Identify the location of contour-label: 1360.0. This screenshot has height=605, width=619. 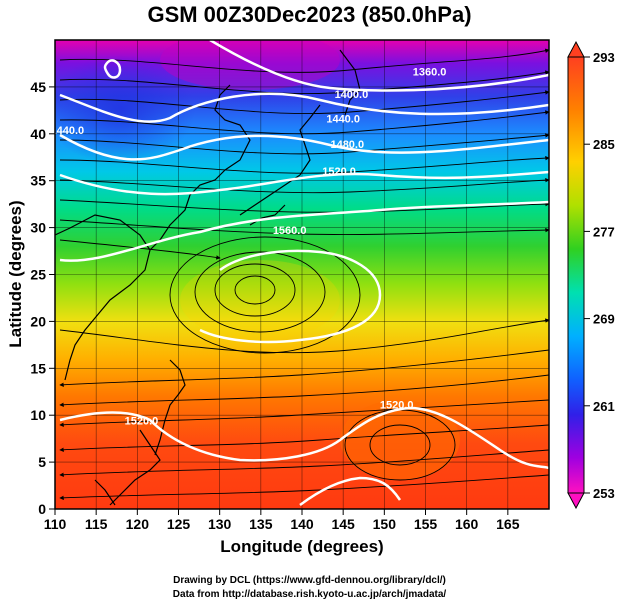
(430, 73).